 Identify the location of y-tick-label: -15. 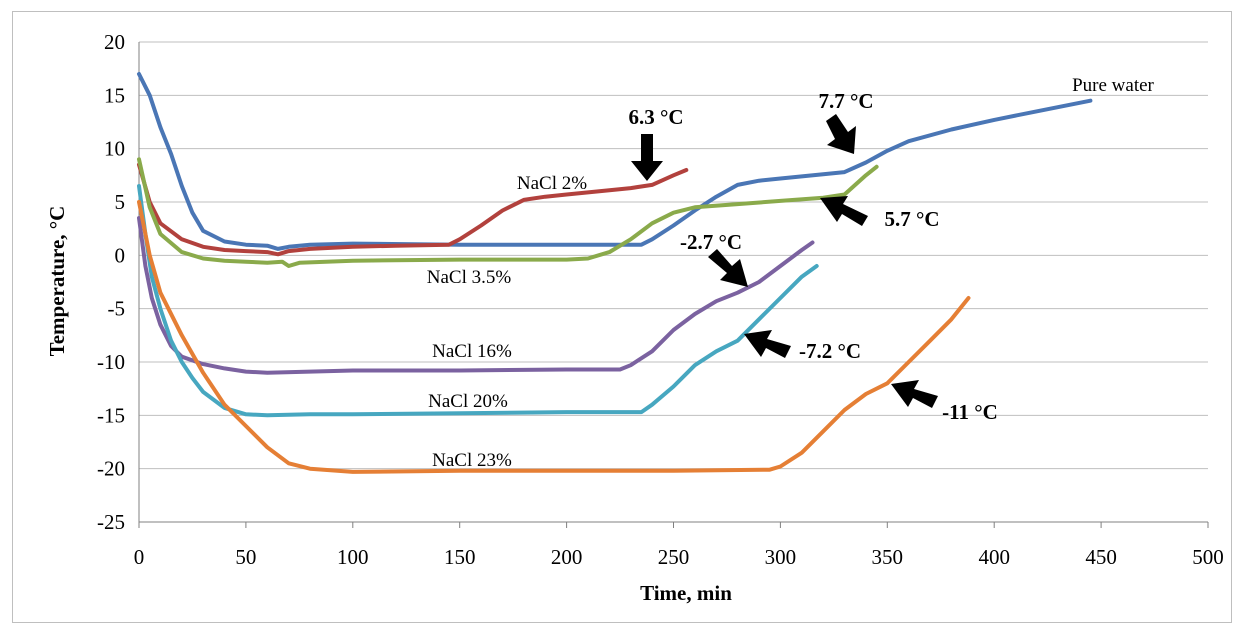
(111, 415).